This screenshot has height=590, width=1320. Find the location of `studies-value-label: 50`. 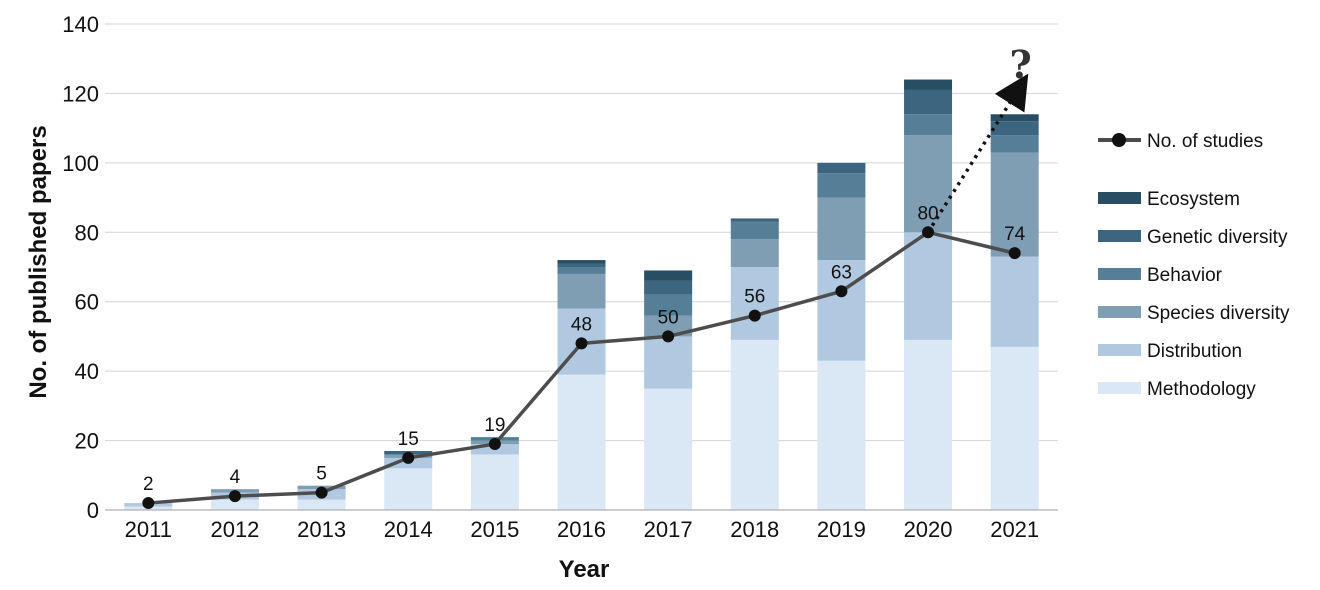

studies-value-label: 50 is located at coordinates (668, 317).